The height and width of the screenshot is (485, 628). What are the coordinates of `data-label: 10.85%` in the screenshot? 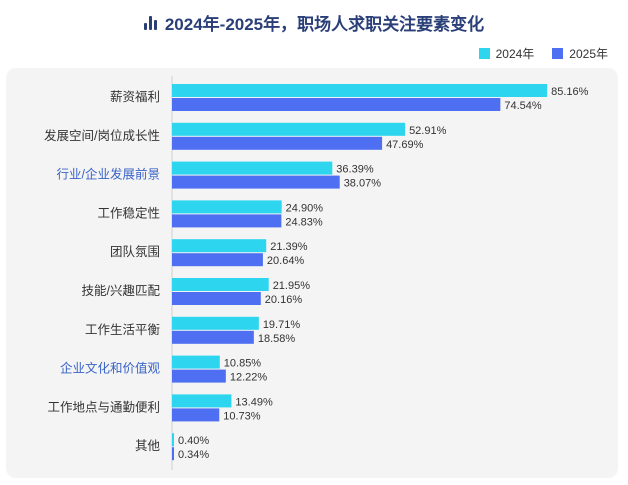 It's located at (243, 364).